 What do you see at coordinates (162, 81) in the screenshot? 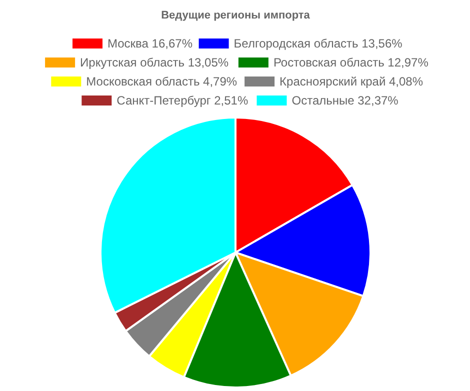
I see `legend-label: Московская область 4,79%` at bounding box center [162, 81].